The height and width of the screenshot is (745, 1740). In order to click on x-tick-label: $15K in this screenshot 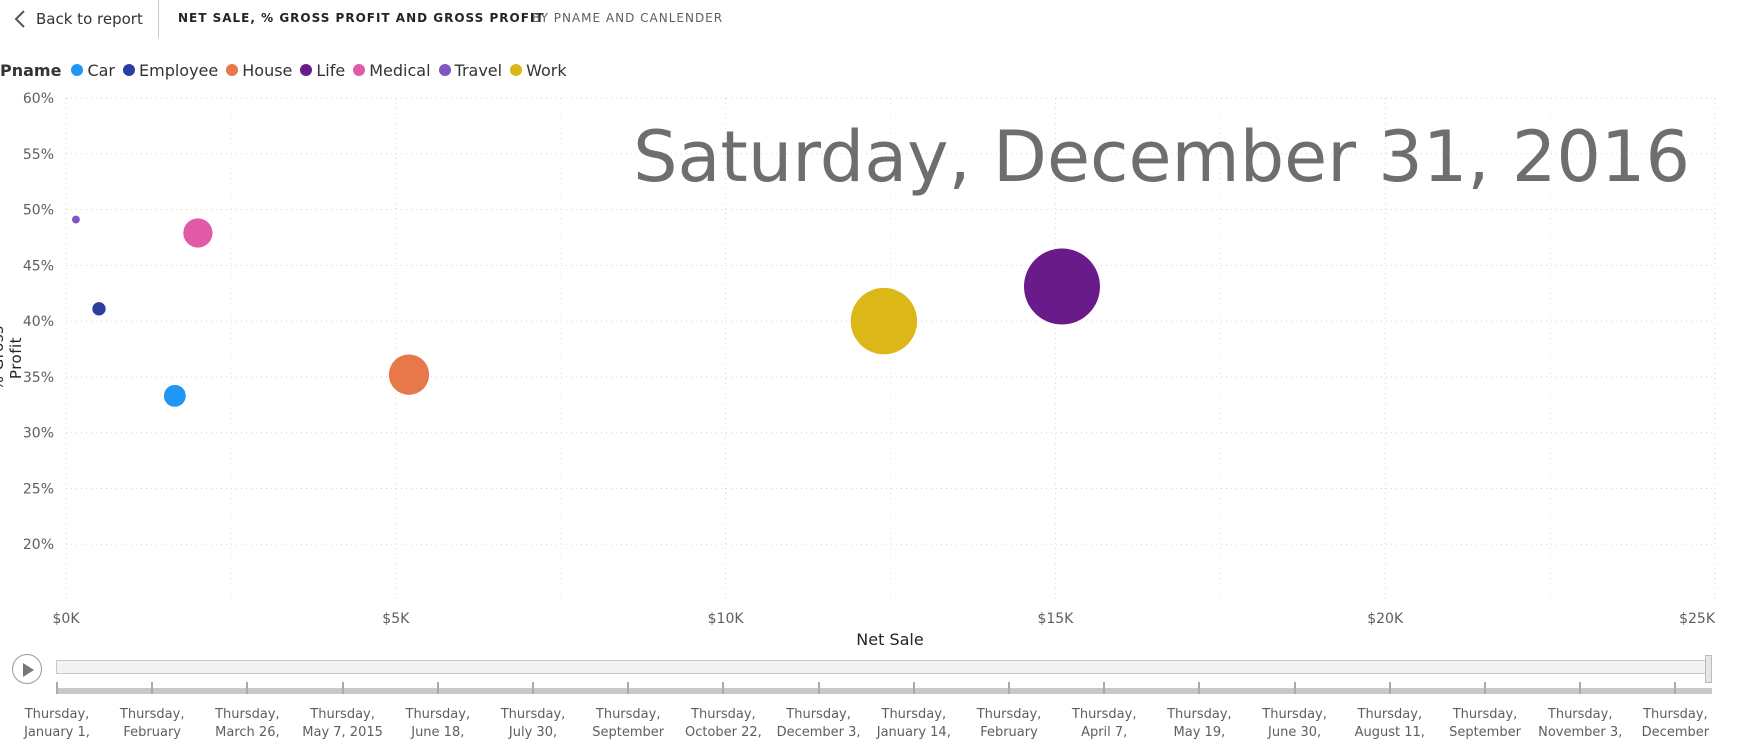, I will do `click(1055, 619)`.